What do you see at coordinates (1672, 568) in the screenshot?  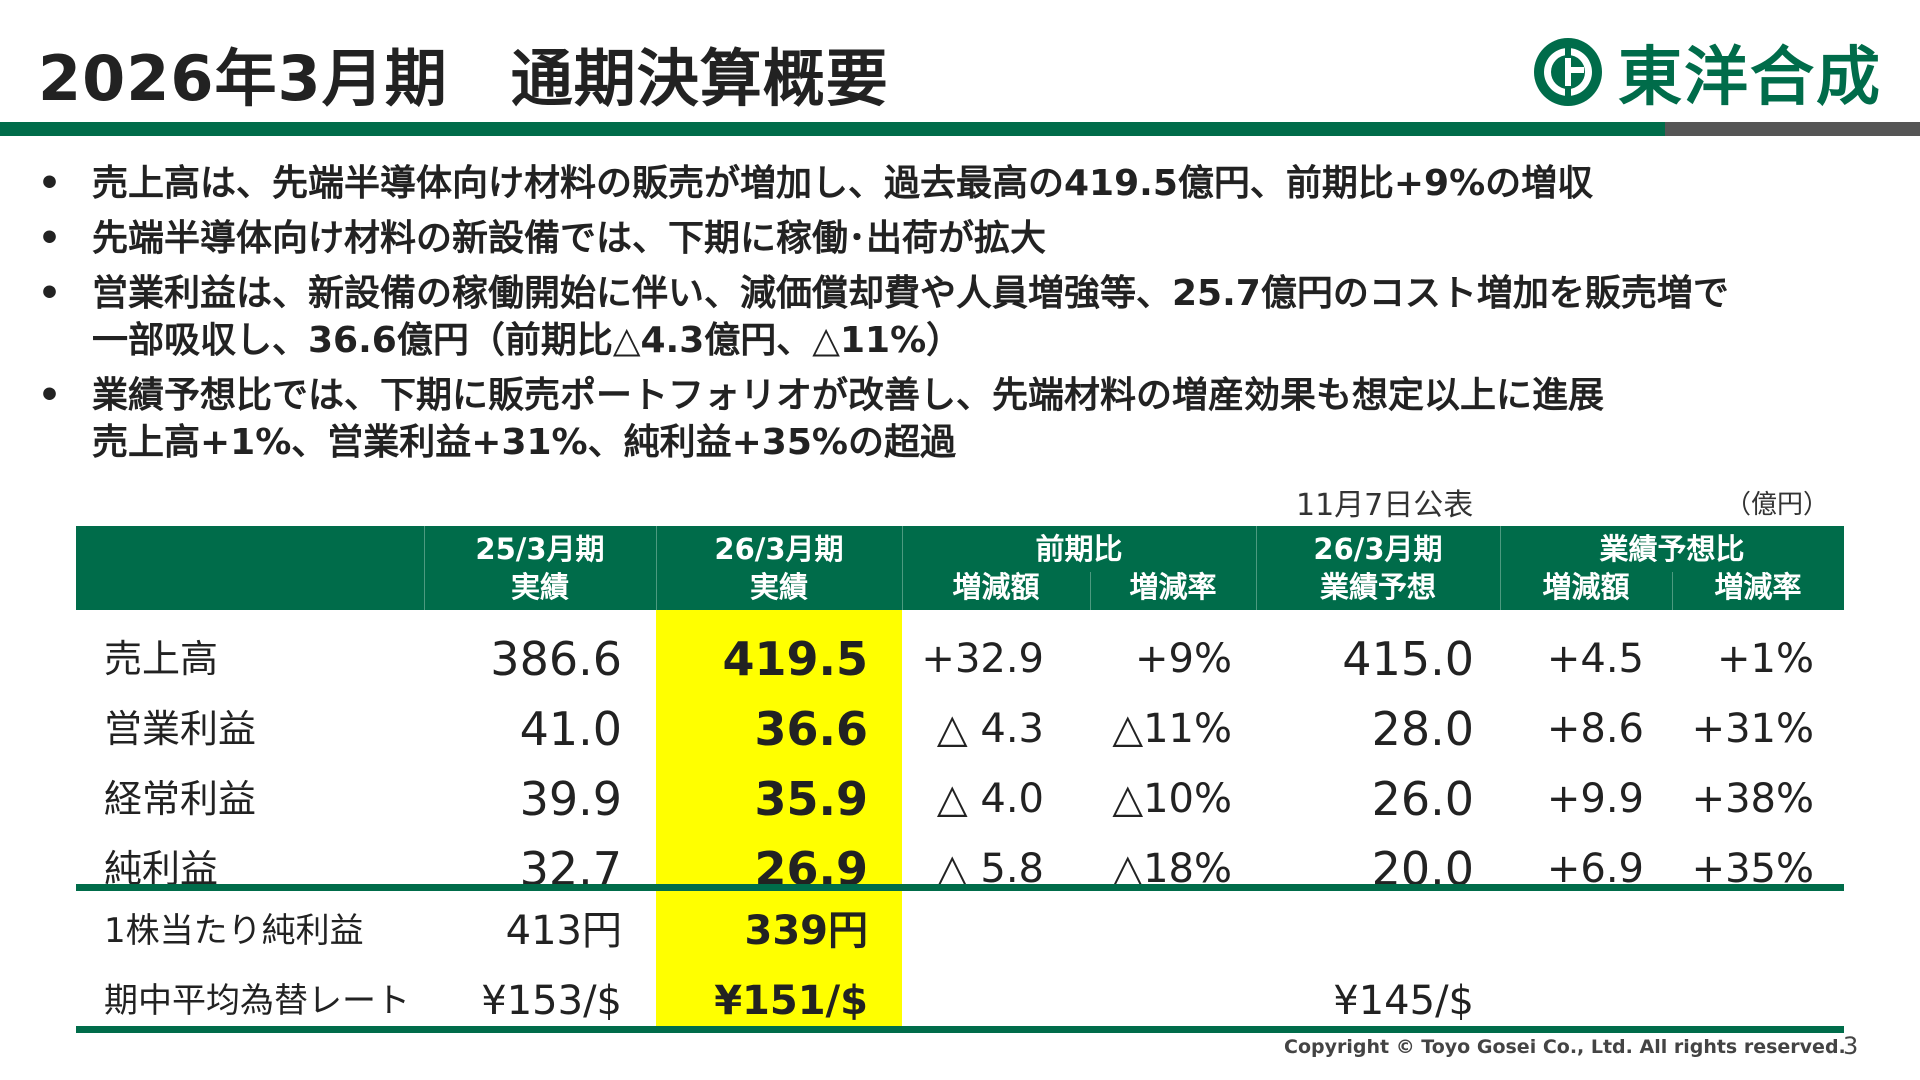 I see `header-vs-forecast: 業績予想比 増減額 増減率` at bounding box center [1672, 568].